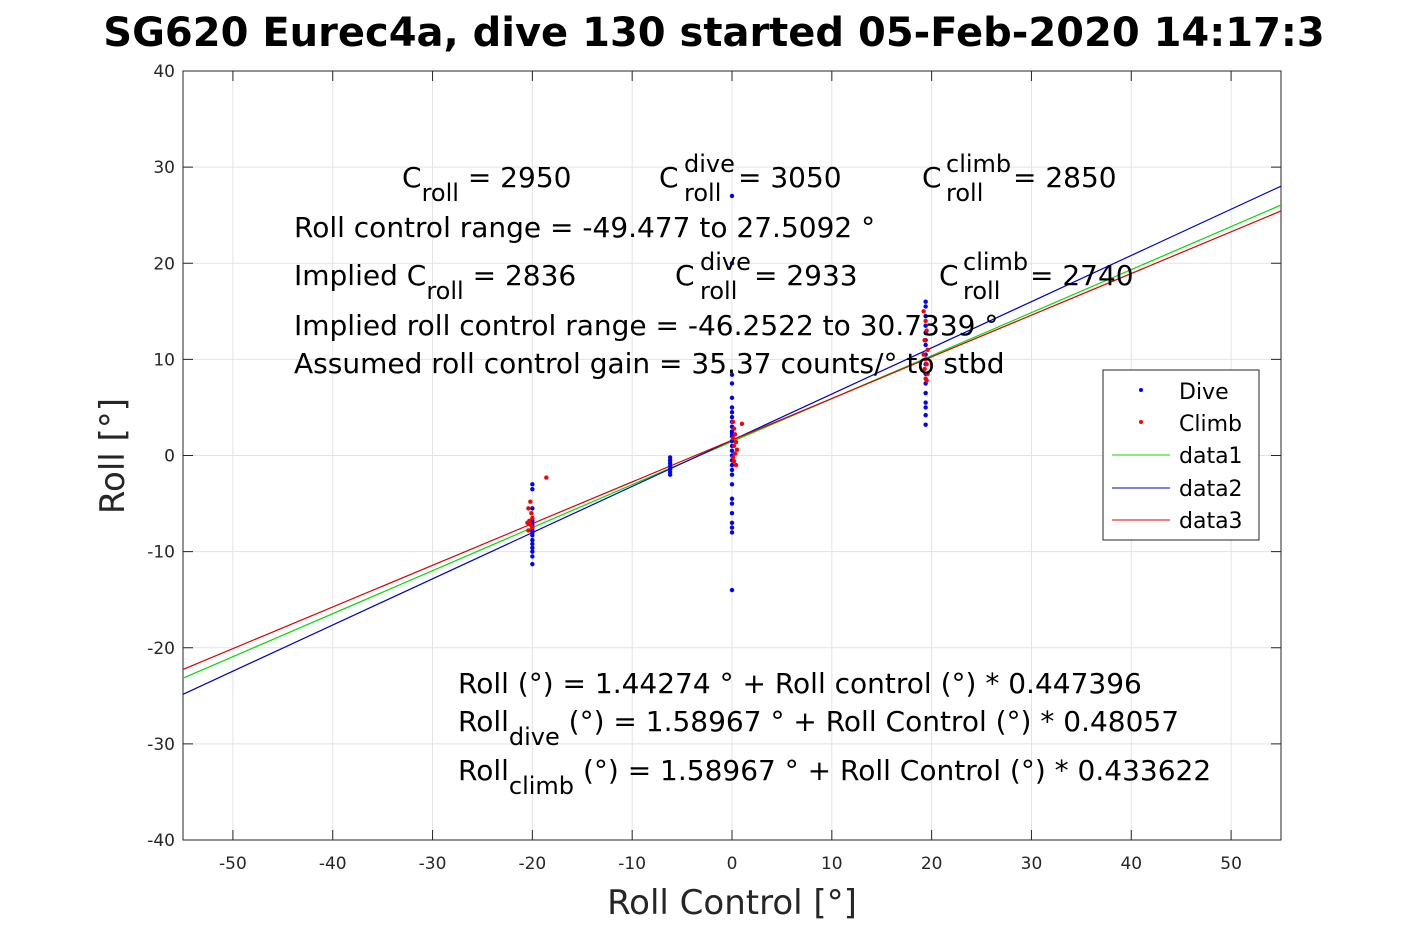 The height and width of the screenshot is (945, 1417). Describe the element at coordinates (333, 864) in the screenshot. I see `x-tick-label: -40` at that location.